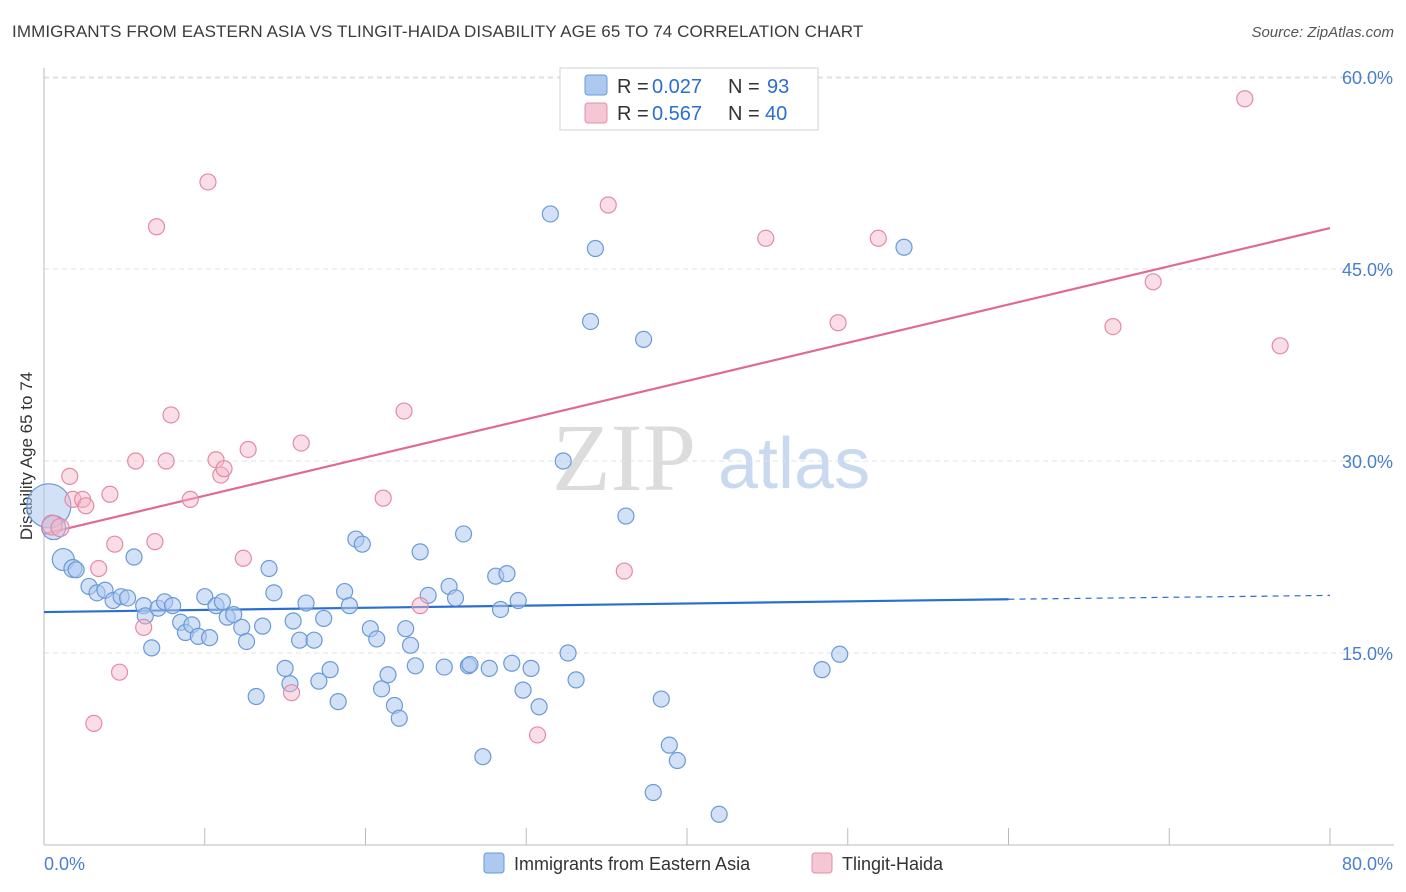 The height and width of the screenshot is (892, 1406). Describe the element at coordinates (1367, 270) in the screenshot. I see `y-tick-label: 45.0%` at that location.